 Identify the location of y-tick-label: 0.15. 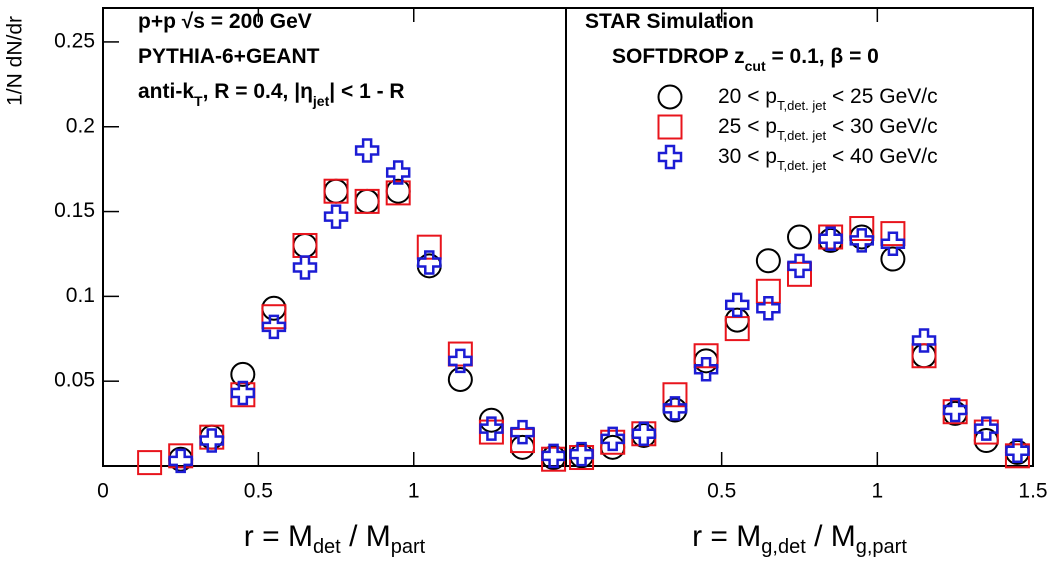
(74, 210).